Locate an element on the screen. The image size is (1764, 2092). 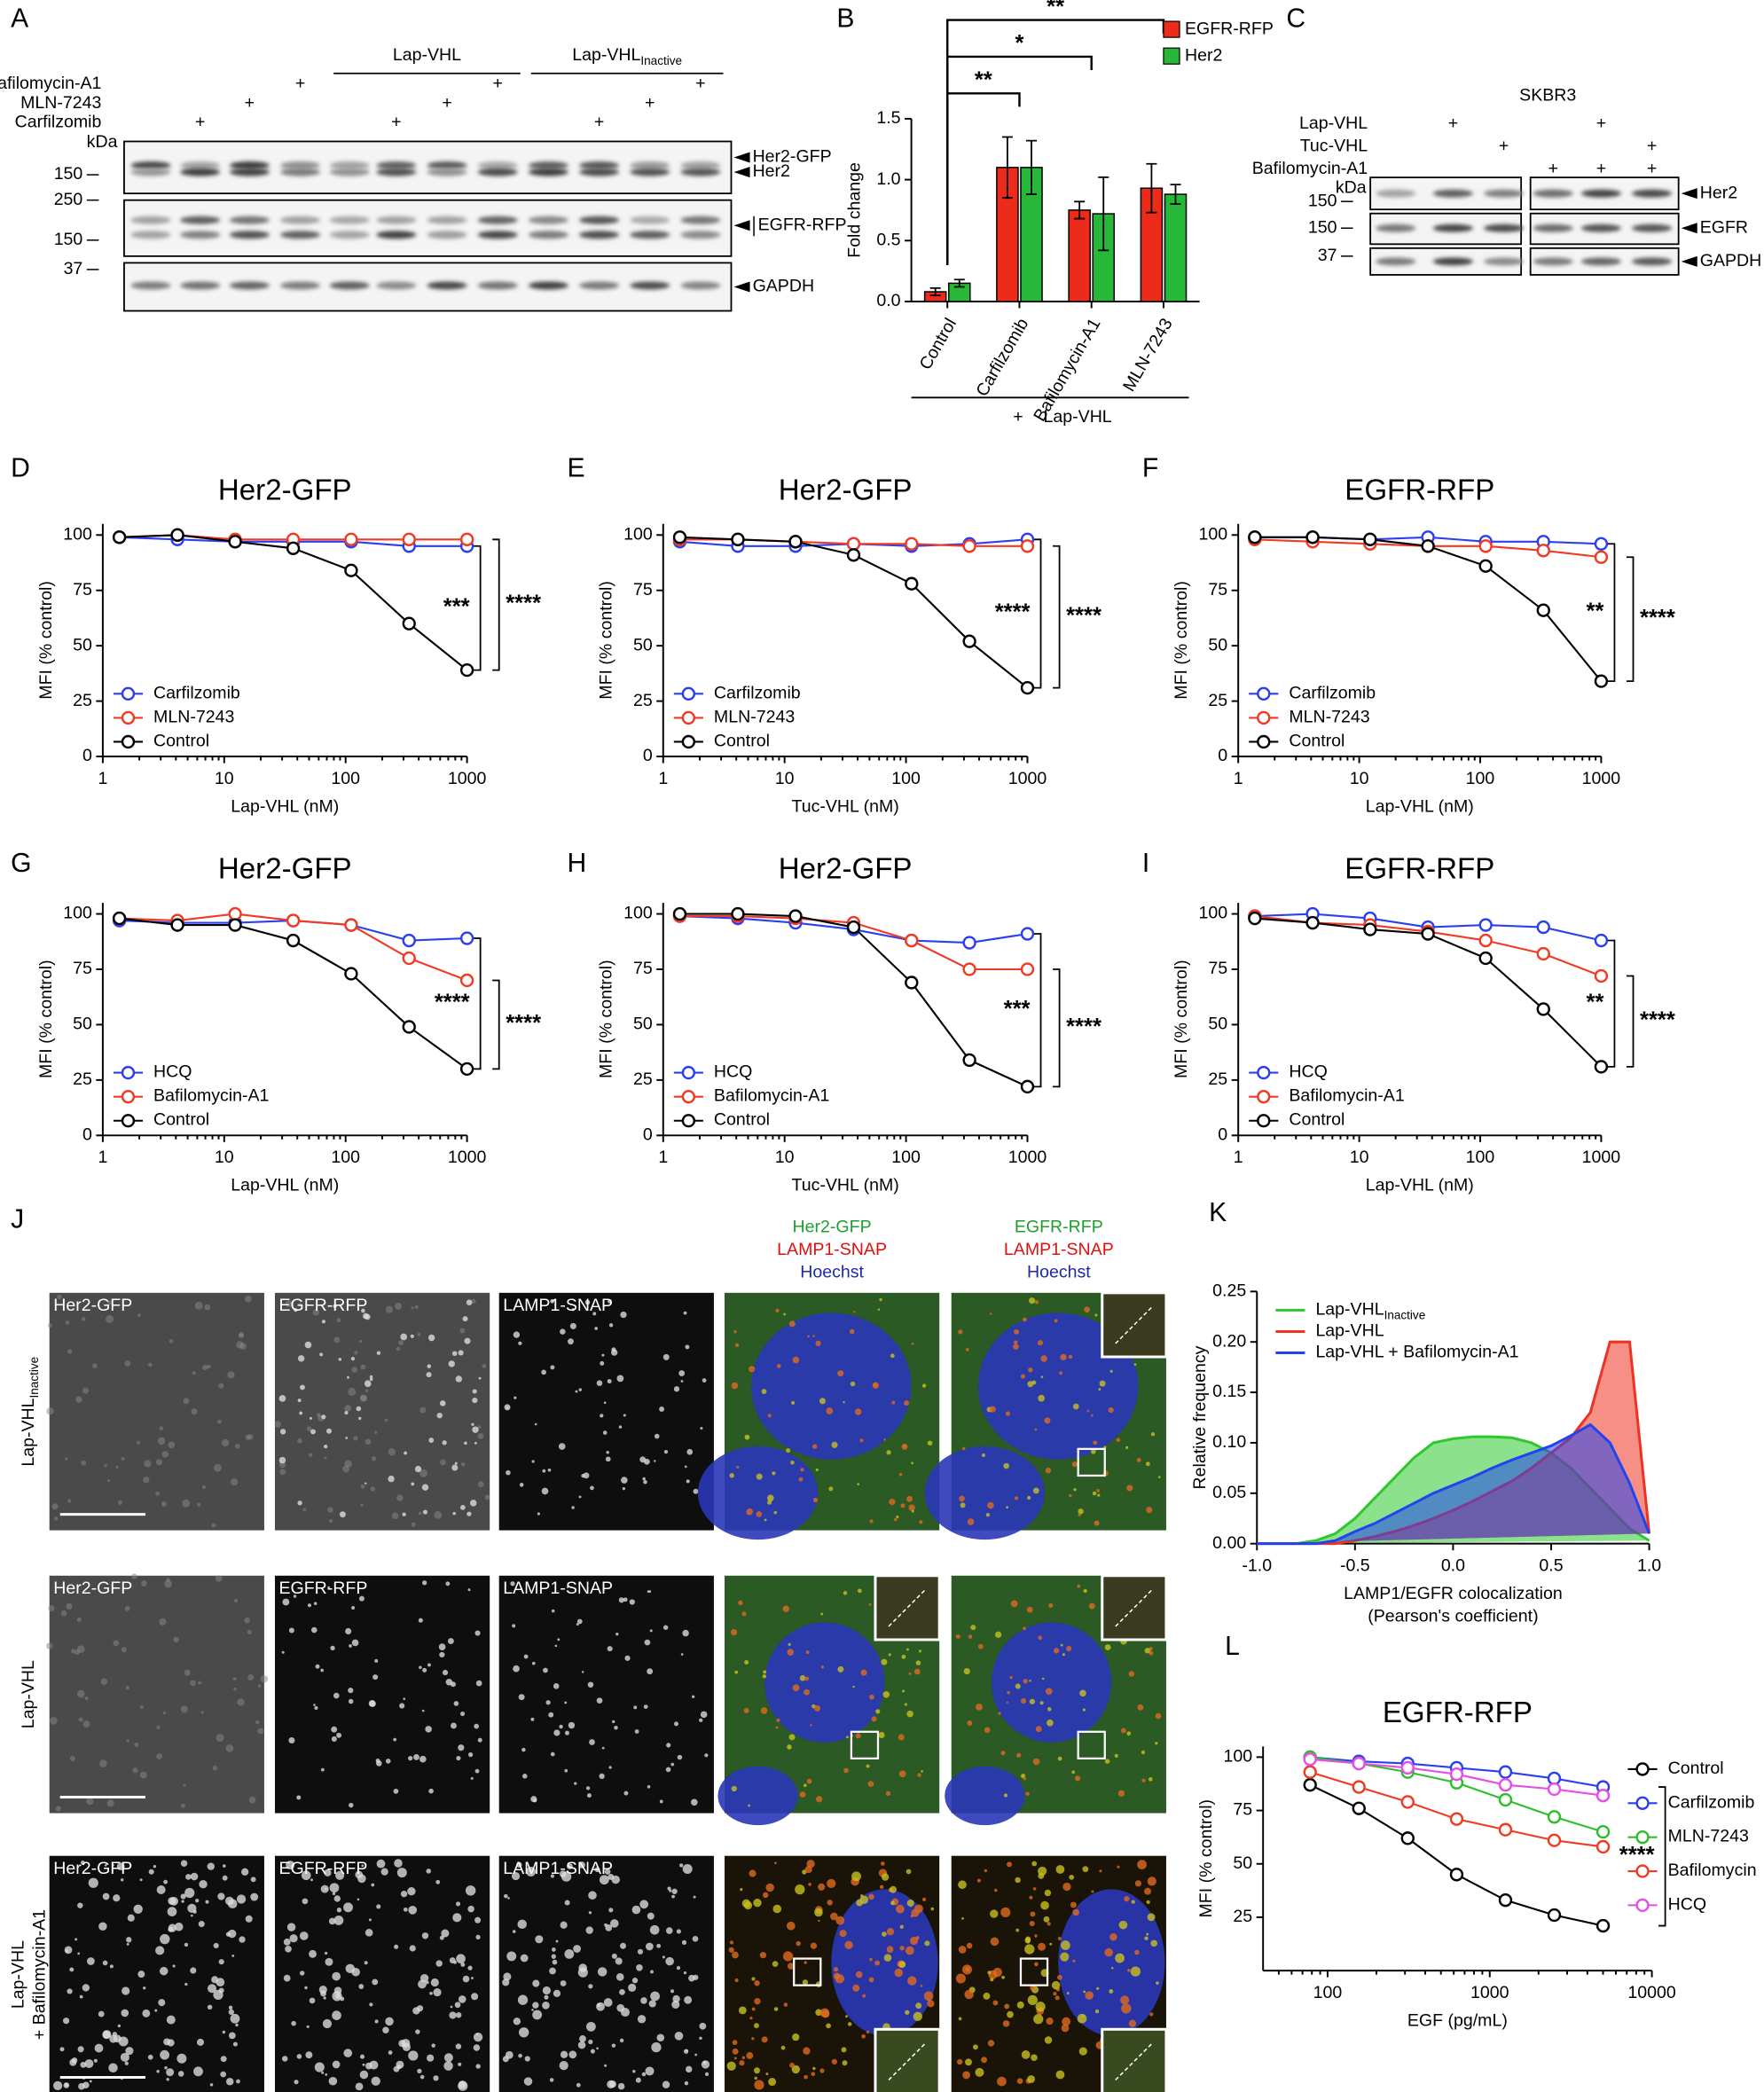
band-label: Her2-GFP is located at coordinates (793, 157).